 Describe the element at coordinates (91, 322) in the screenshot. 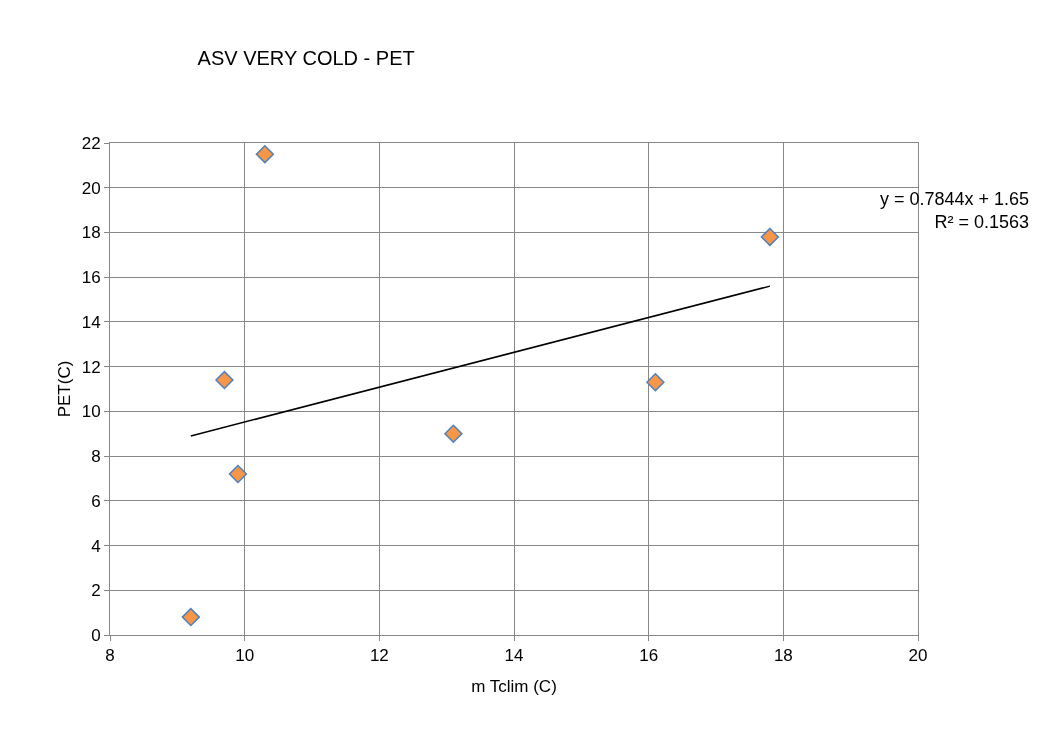

I see `y-tick-label: 14` at that location.